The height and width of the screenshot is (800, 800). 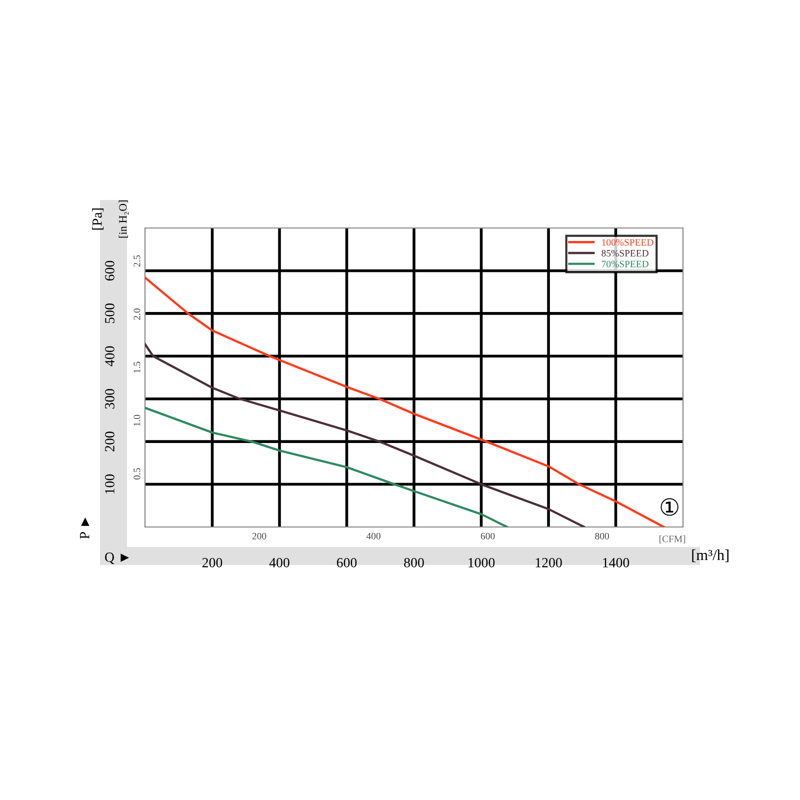 What do you see at coordinates (109, 356) in the screenshot?
I see `y-tick-label: 400` at bounding box center [109, 356].